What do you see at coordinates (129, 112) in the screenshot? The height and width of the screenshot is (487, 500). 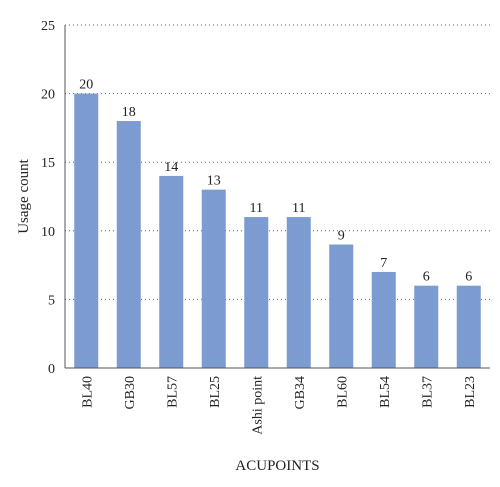 I see `data-label: 18` at bounding box center [129, 112].